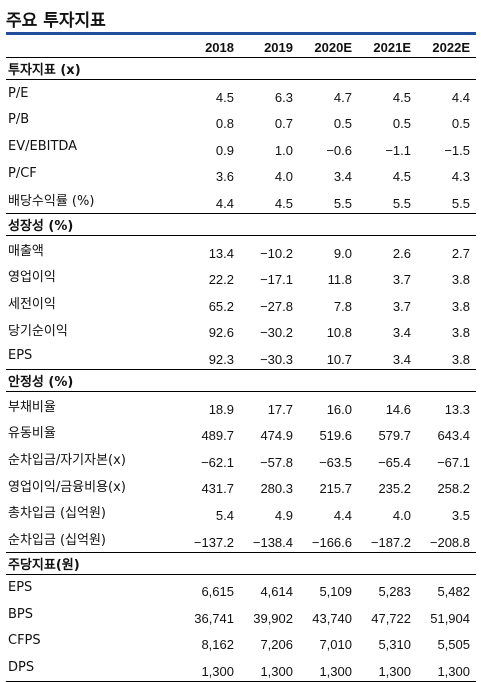 Image resolution: width=481 pixels, height=682 pixels. What do you see at coordinates (241, 511) in the screenshot?
I see `table-row: 총차입금 (십억원) 5.4 4.9 4.4 4.0 3.5` at bounding box center [241, 511].